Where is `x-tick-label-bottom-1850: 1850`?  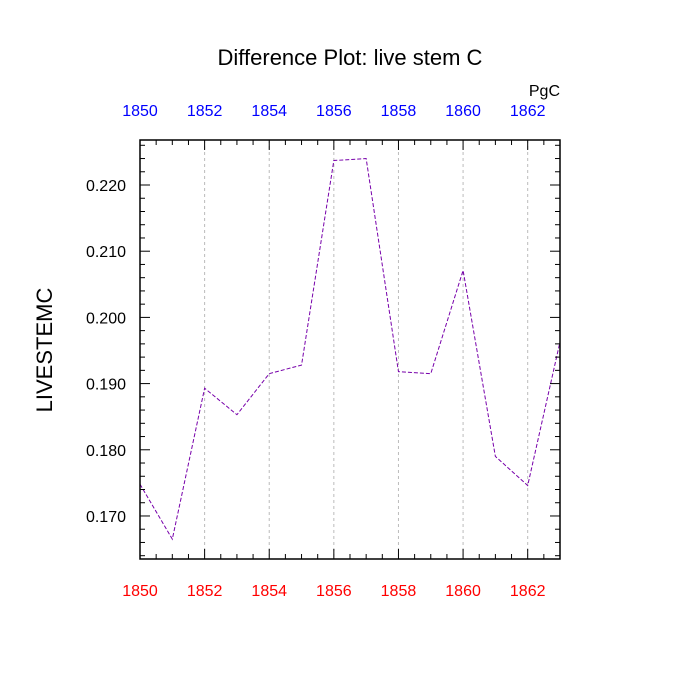 x-tick-label-bottom-1850: 1850 is located at coordinates (140, 591).